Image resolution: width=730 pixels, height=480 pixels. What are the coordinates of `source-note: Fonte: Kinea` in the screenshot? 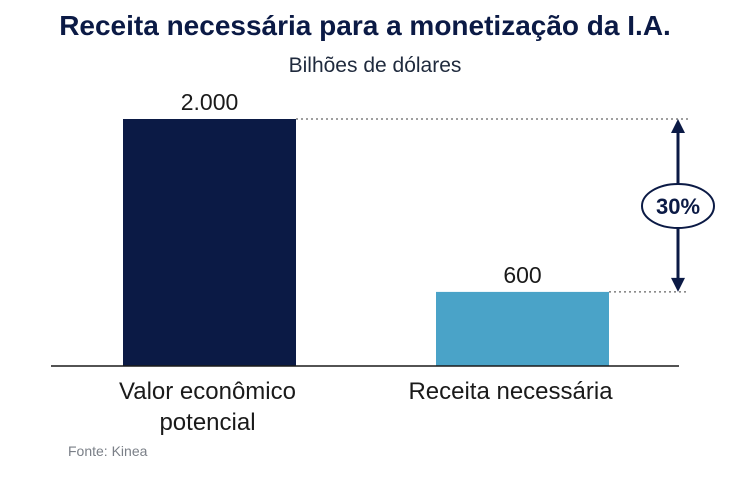 It's located at (108, 451).